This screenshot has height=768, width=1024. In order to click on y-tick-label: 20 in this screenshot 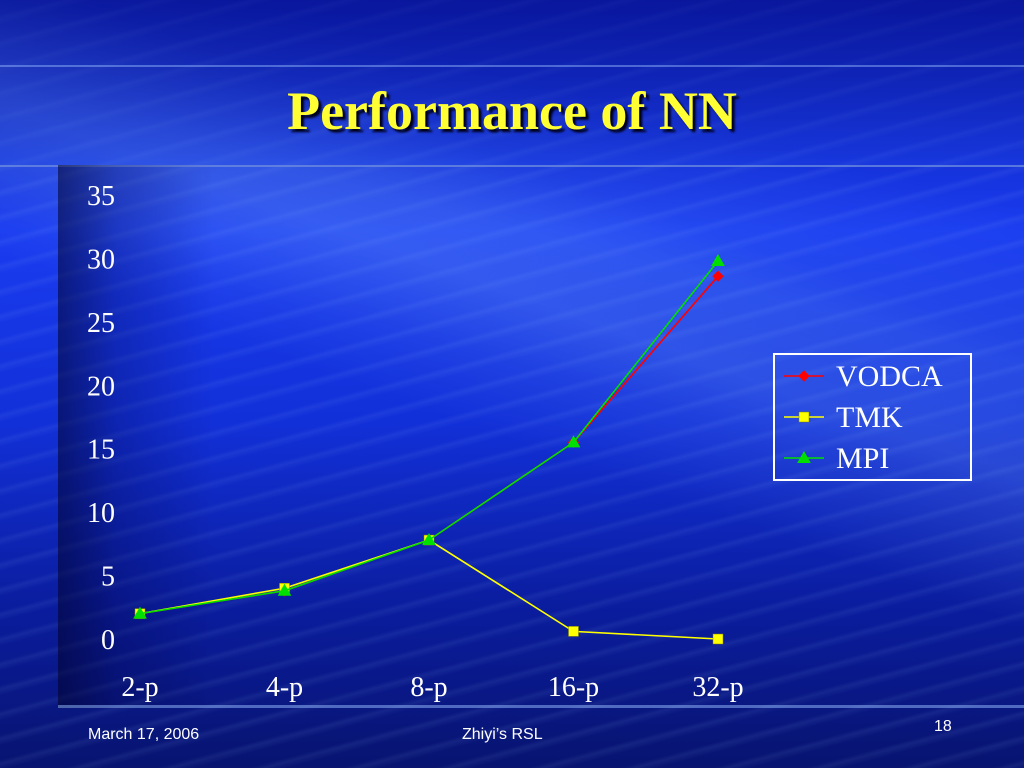, I will do `click(101, 386)`.